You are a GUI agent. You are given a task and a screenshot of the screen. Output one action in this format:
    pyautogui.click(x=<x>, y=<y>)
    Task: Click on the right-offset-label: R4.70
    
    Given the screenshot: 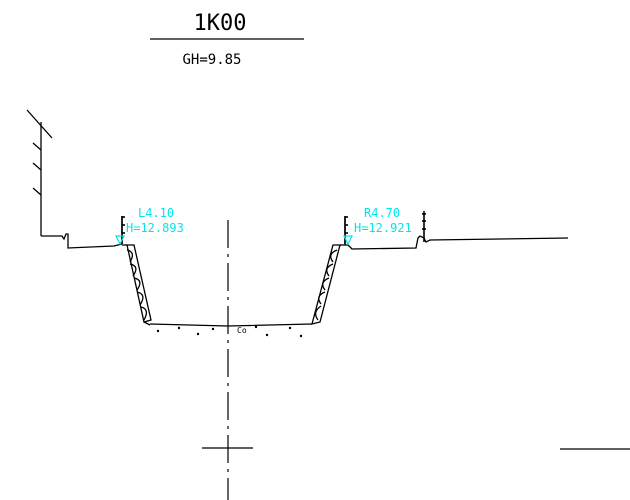 What is the action you would take?
    pyautogui.click(x=382, y=213)
    